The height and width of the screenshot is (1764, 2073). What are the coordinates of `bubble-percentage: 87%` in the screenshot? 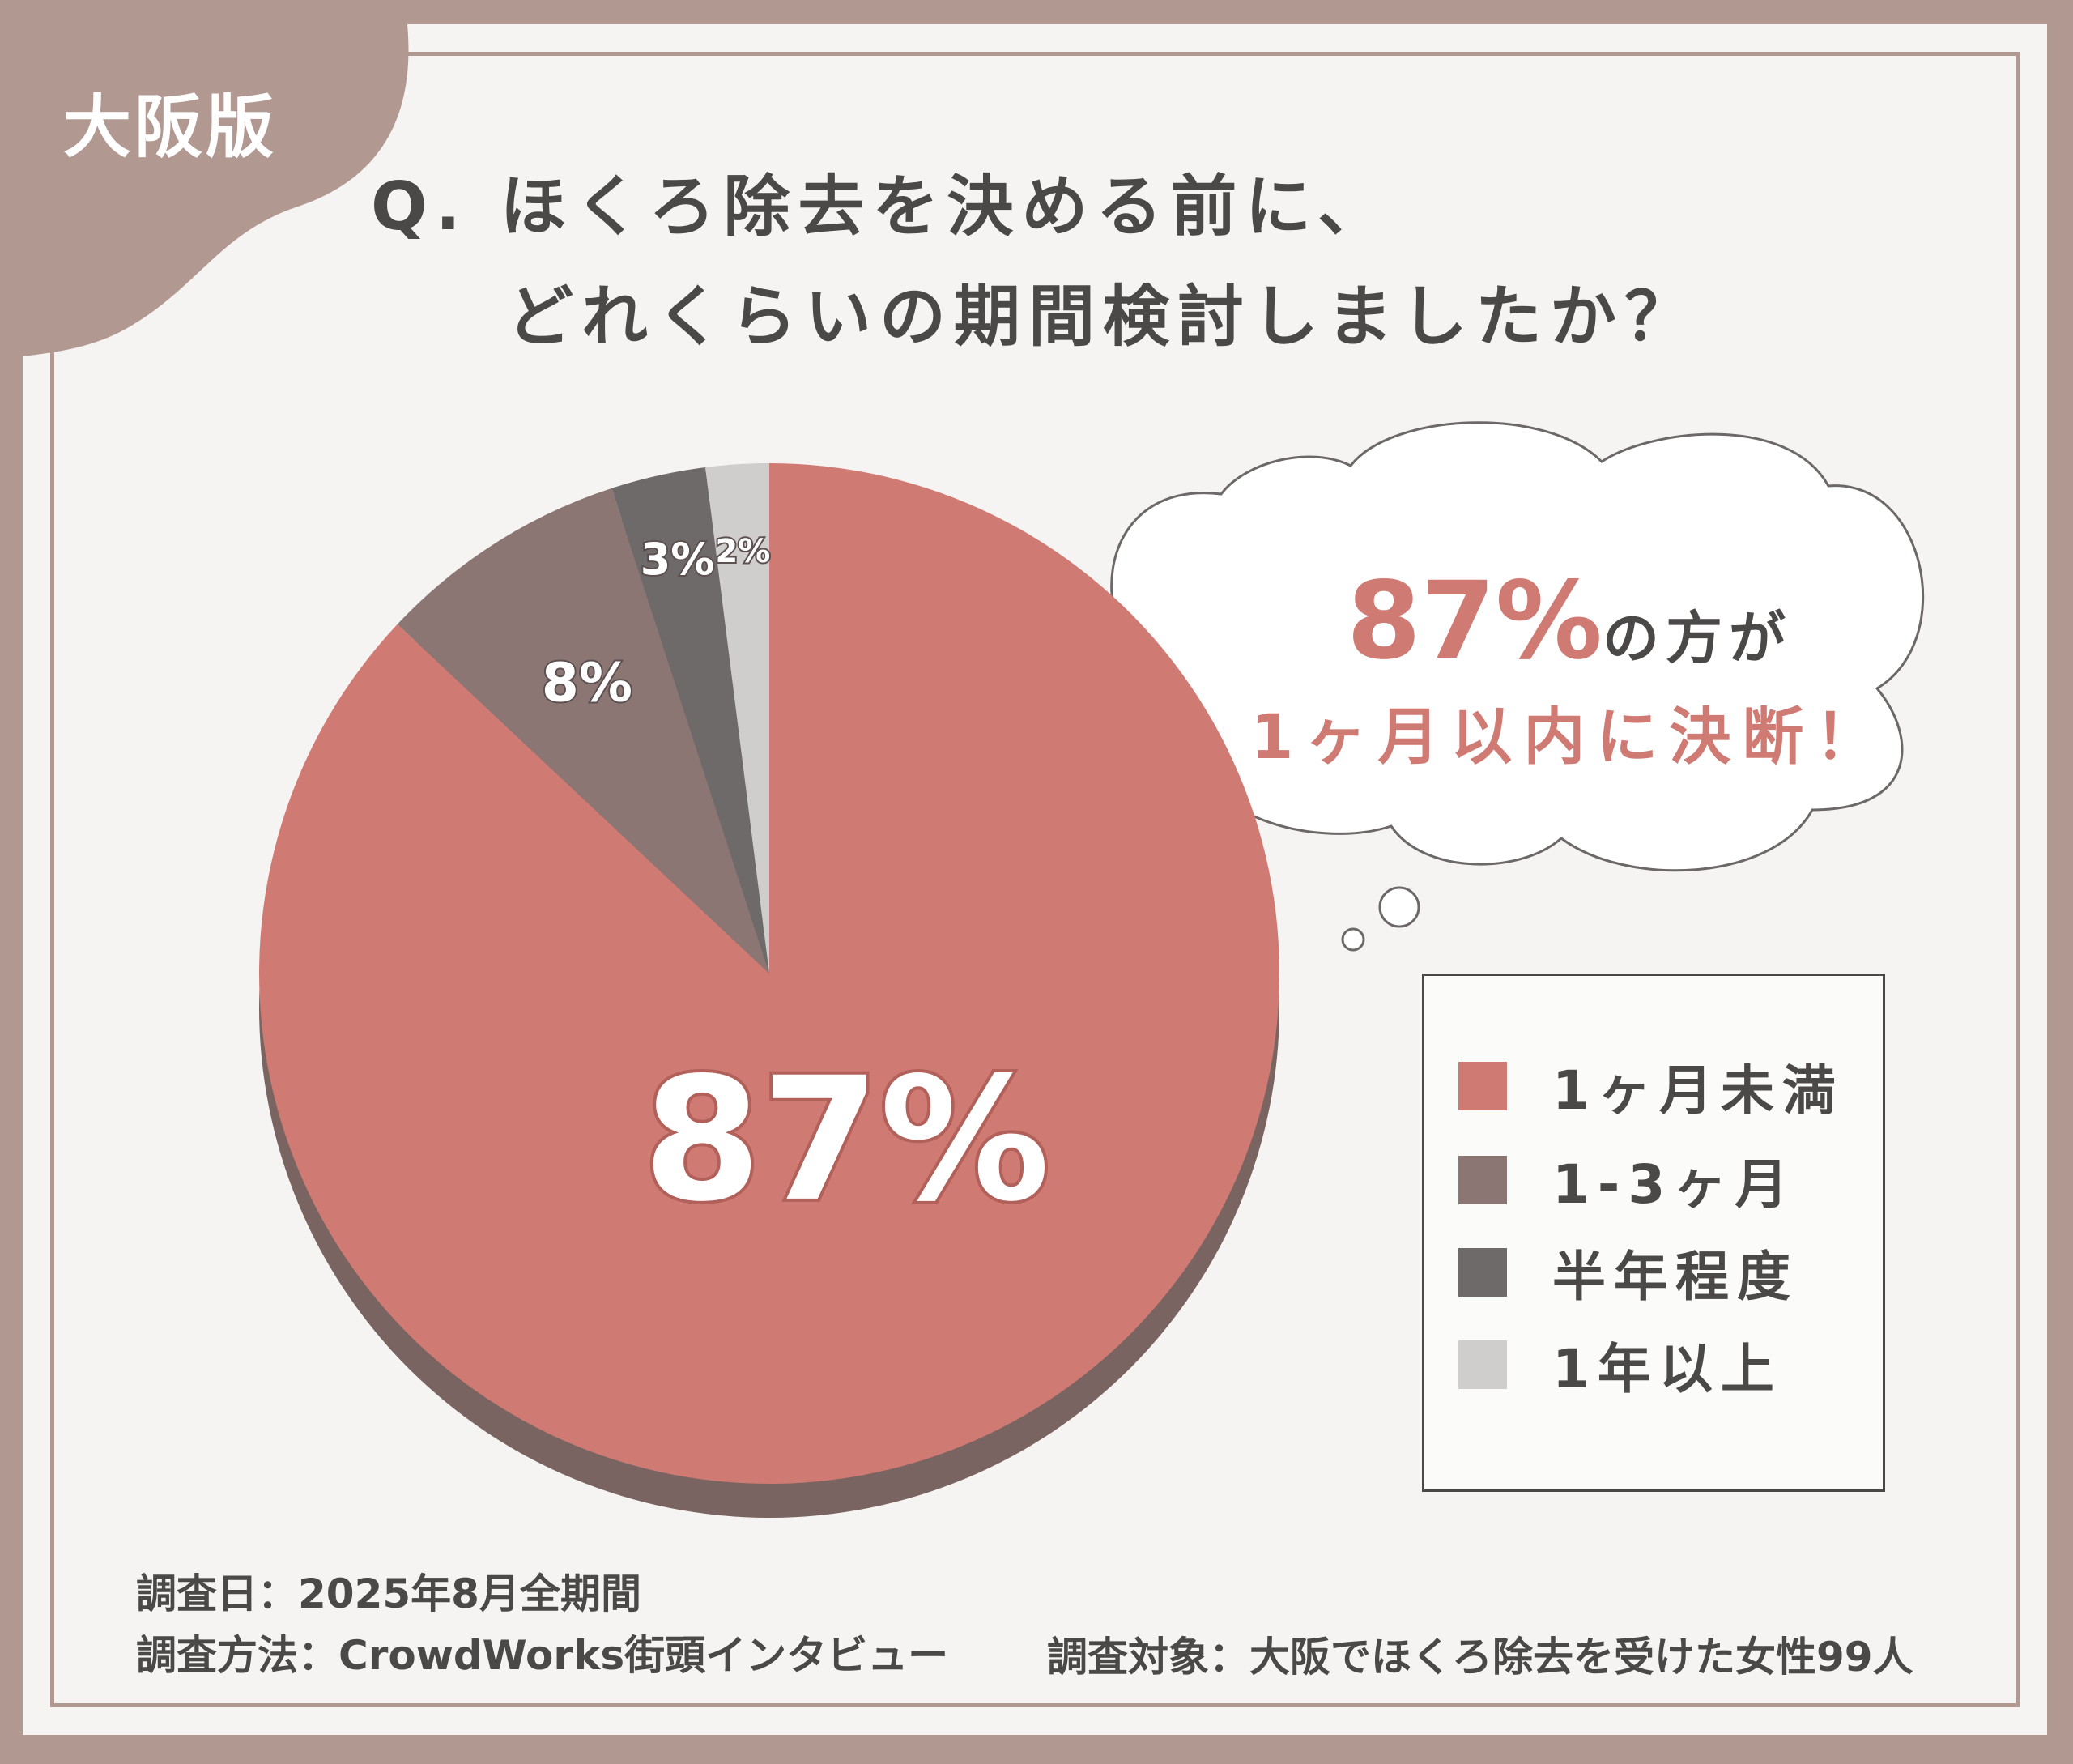 It's located at (1475, 621).